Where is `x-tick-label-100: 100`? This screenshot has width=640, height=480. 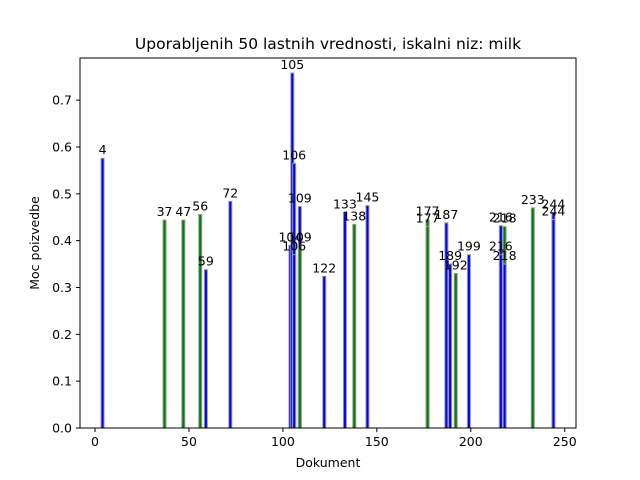 x-tick-label-100: 100 is located at coordinates (283, 441).